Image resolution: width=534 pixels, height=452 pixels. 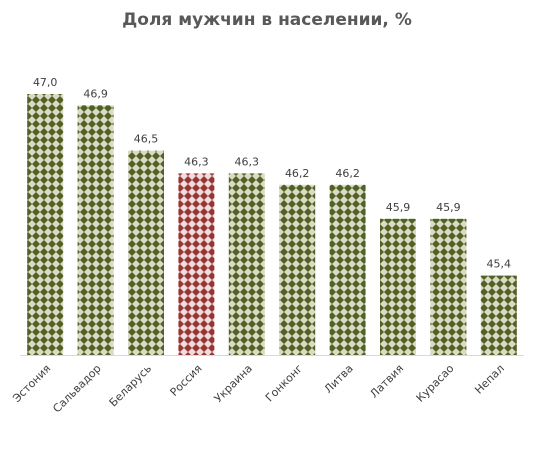 What do you see at coordinates (233, 383) in the screenshot?
I see `x-tick-label-5: Украина` at bounding box center [233, 383].